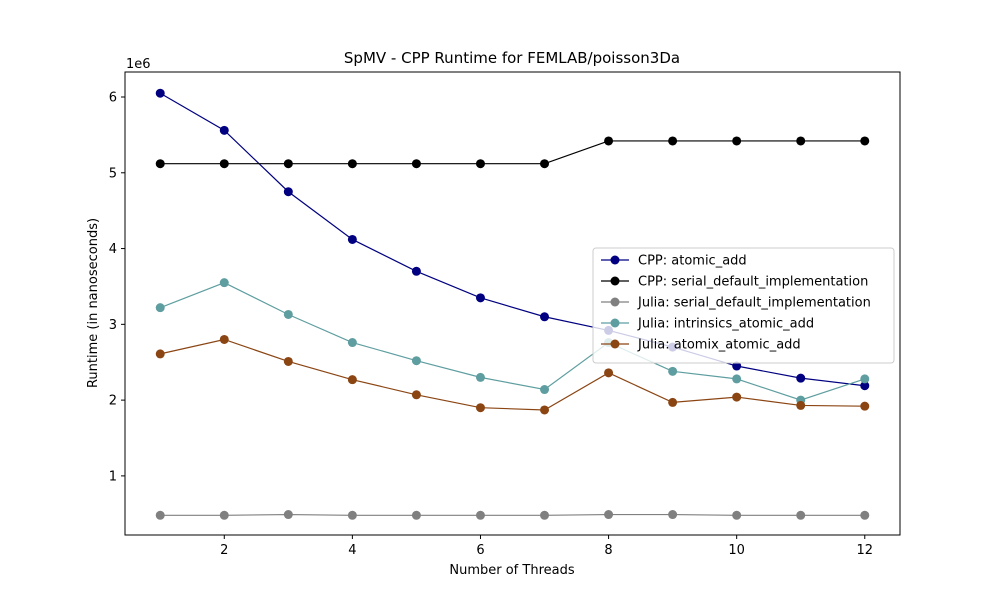 This screenshot has height=600, width=1000. I want to click on legend-item: Julia: atomix_atomic_add, so click(701, 345).